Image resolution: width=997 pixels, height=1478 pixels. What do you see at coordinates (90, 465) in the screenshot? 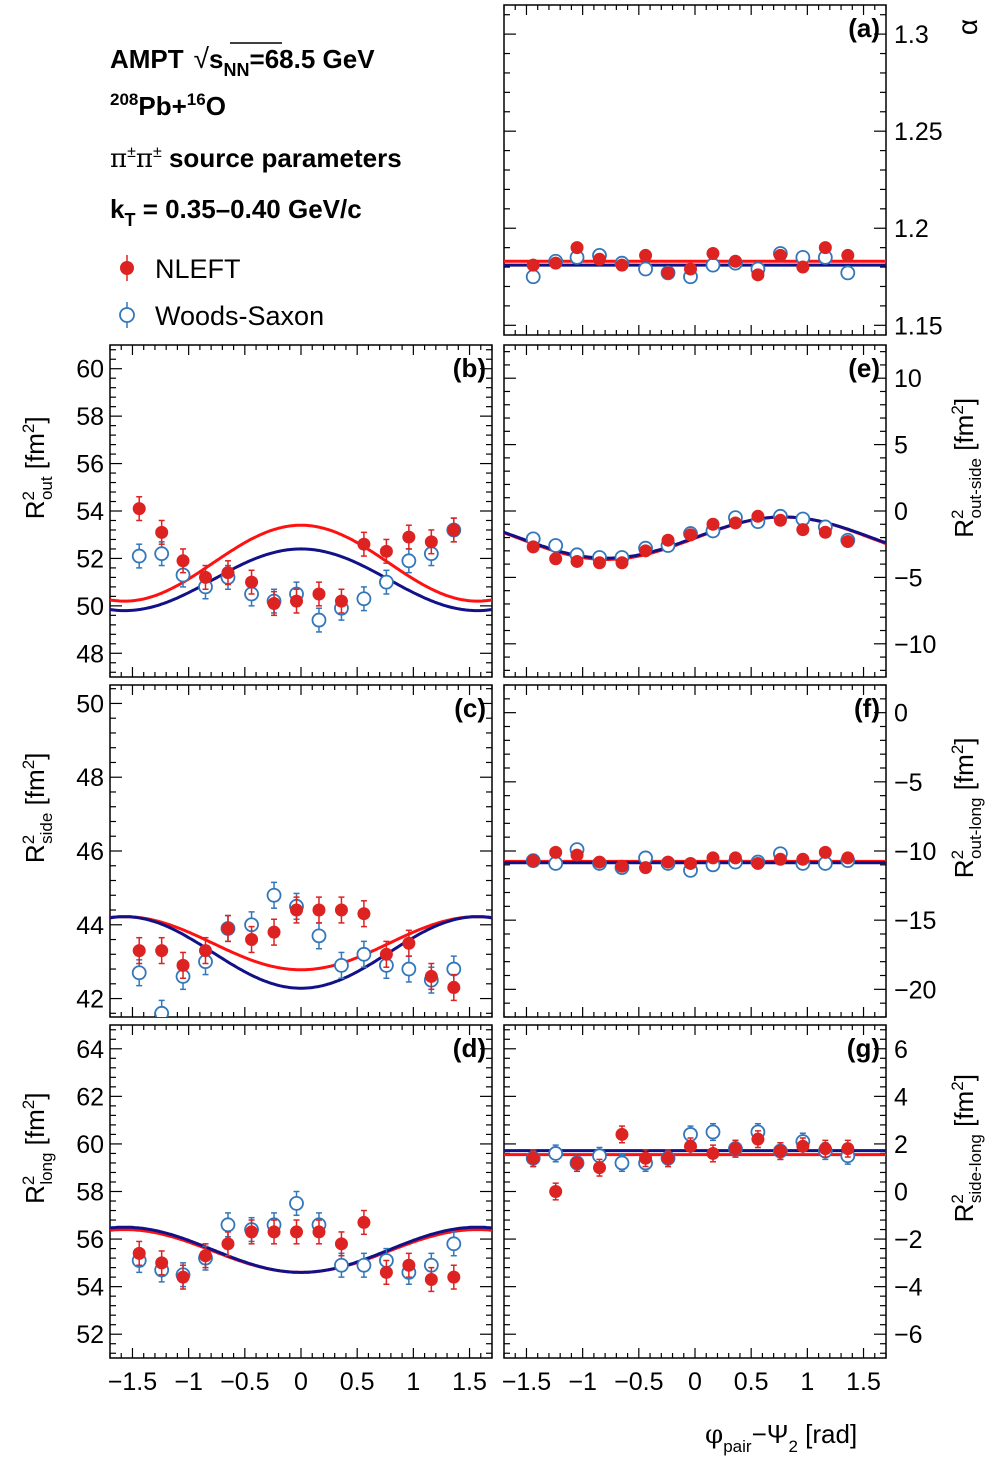
I see `y-tick-label: 56` at bounding box center [90, 465].